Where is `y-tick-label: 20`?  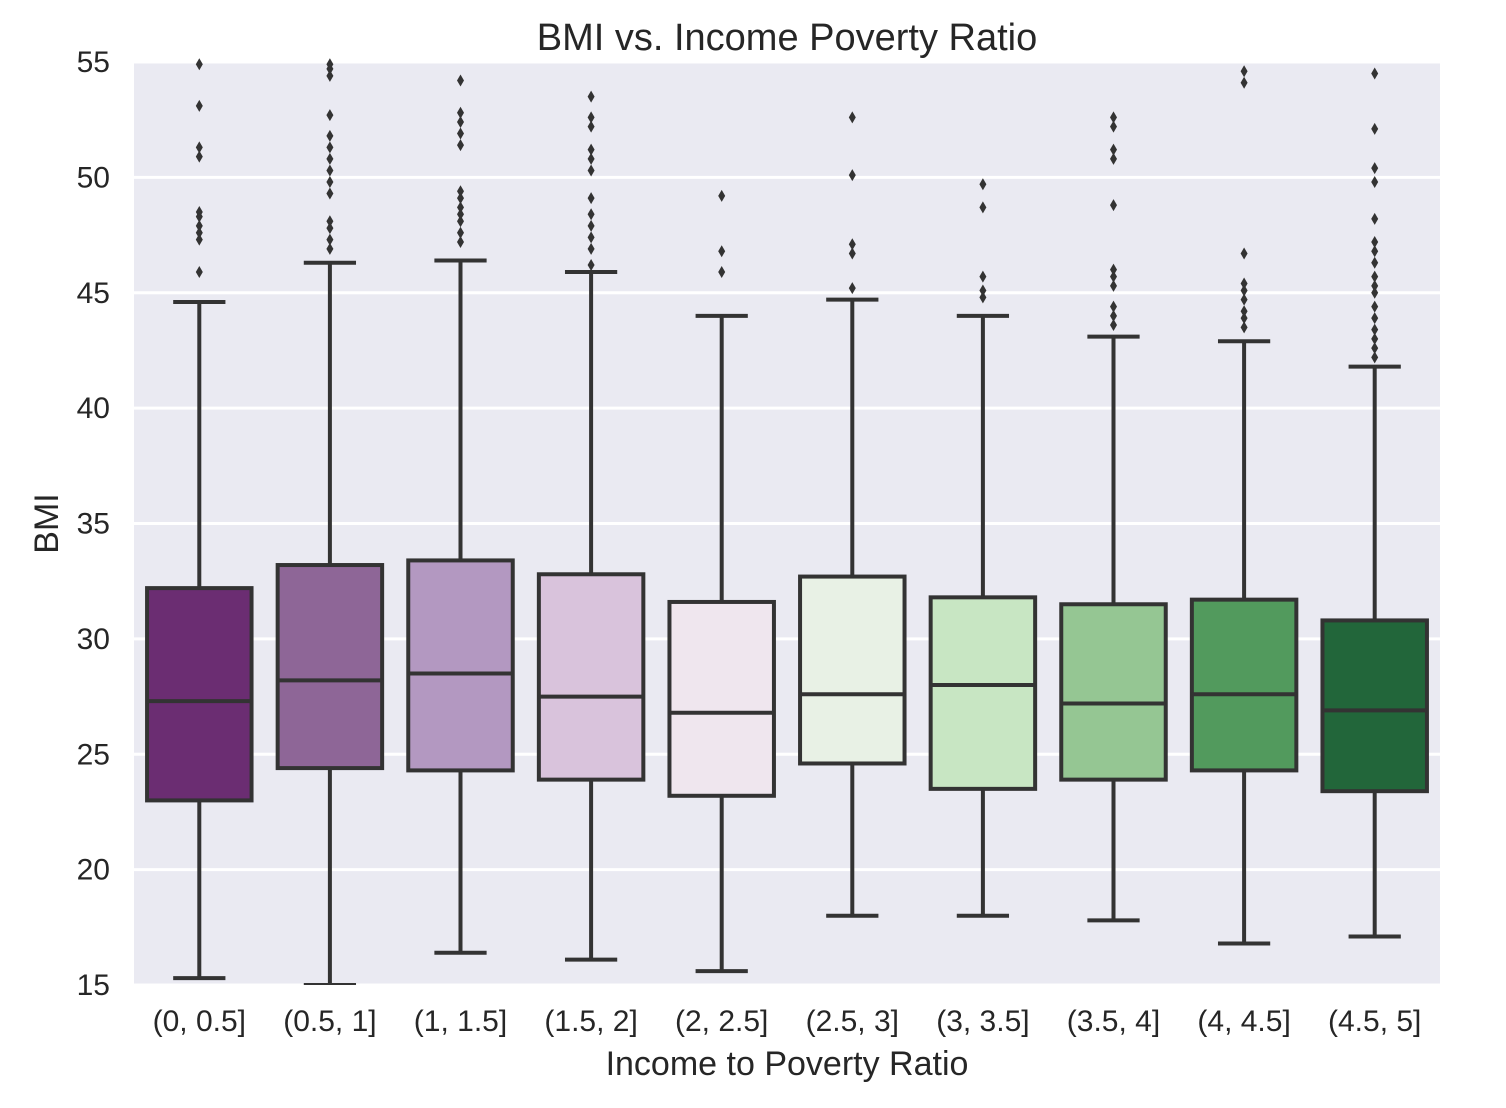 y-tick-label: 20 is located at coordinates (93, 870).